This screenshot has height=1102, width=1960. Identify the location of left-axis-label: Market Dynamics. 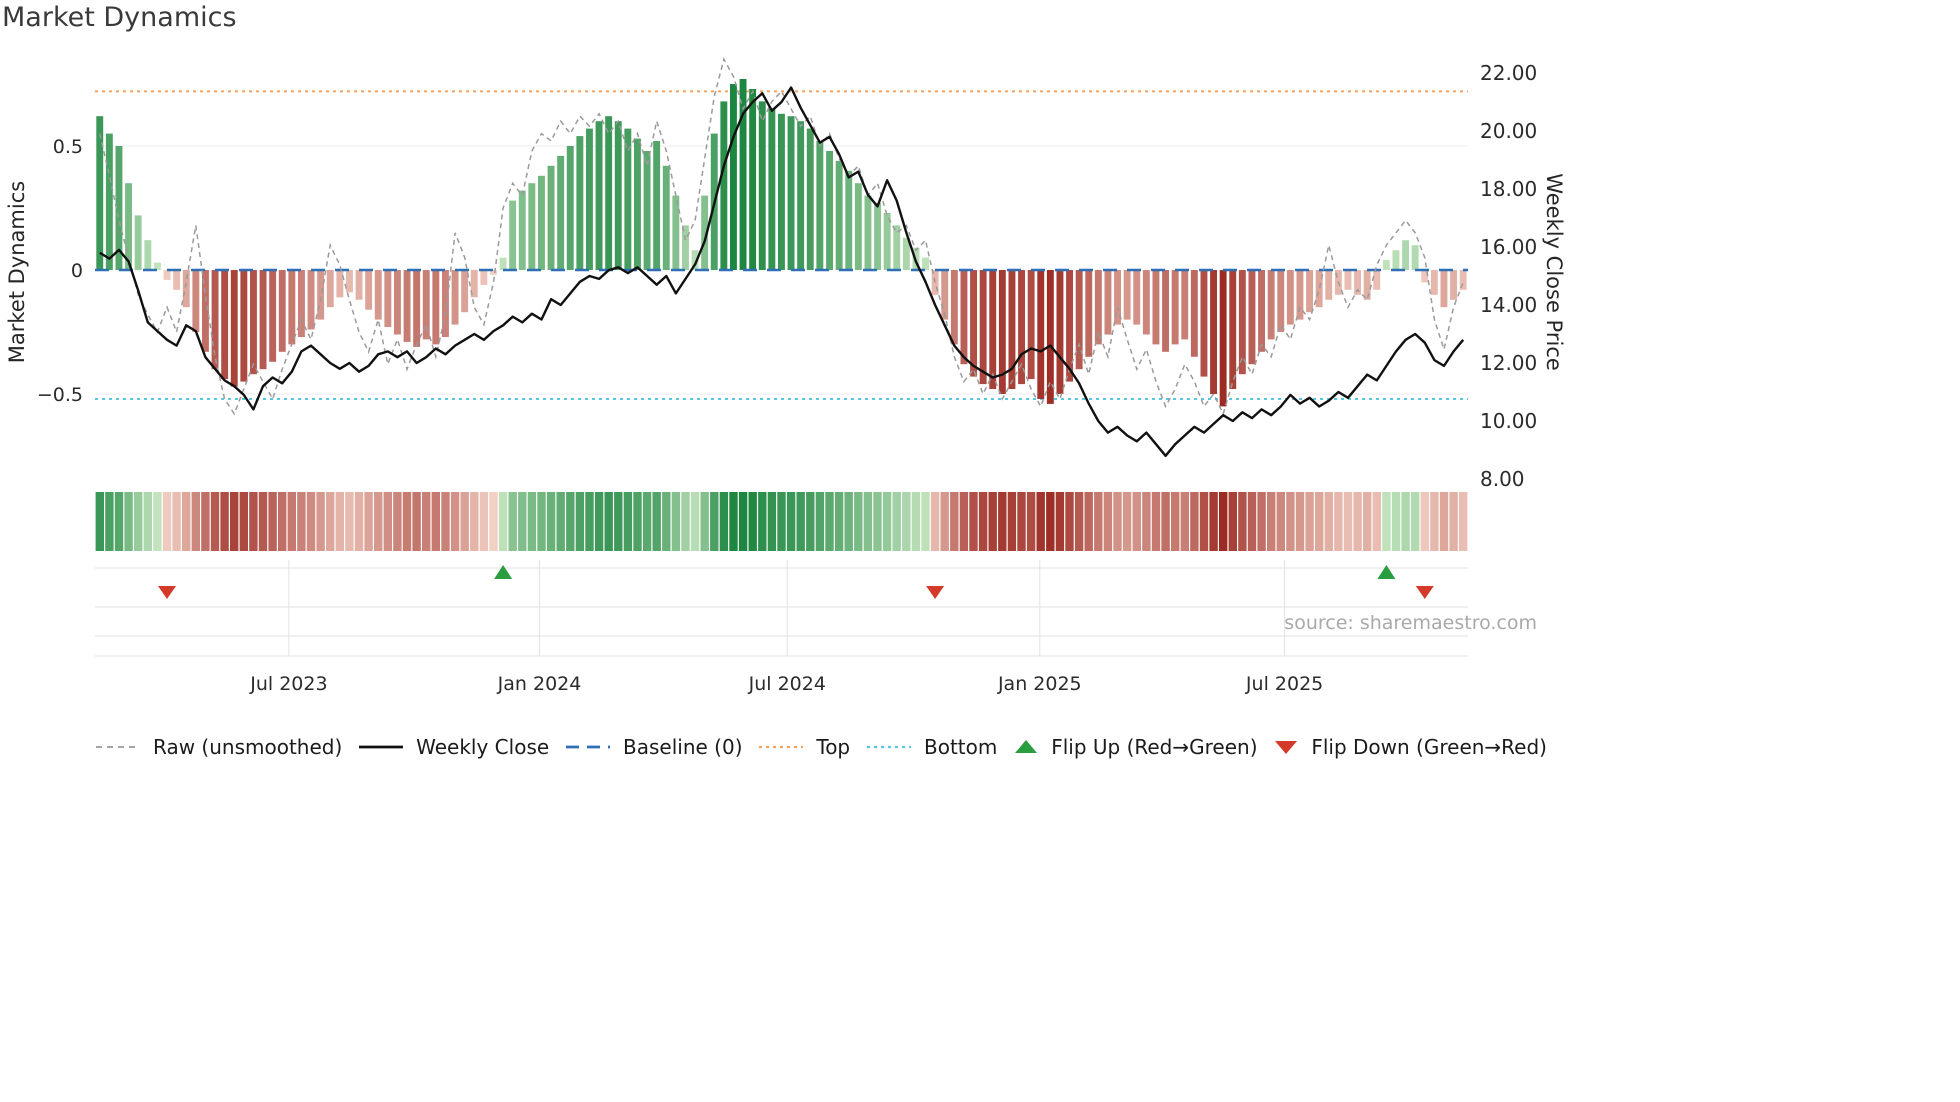
(17, 272).